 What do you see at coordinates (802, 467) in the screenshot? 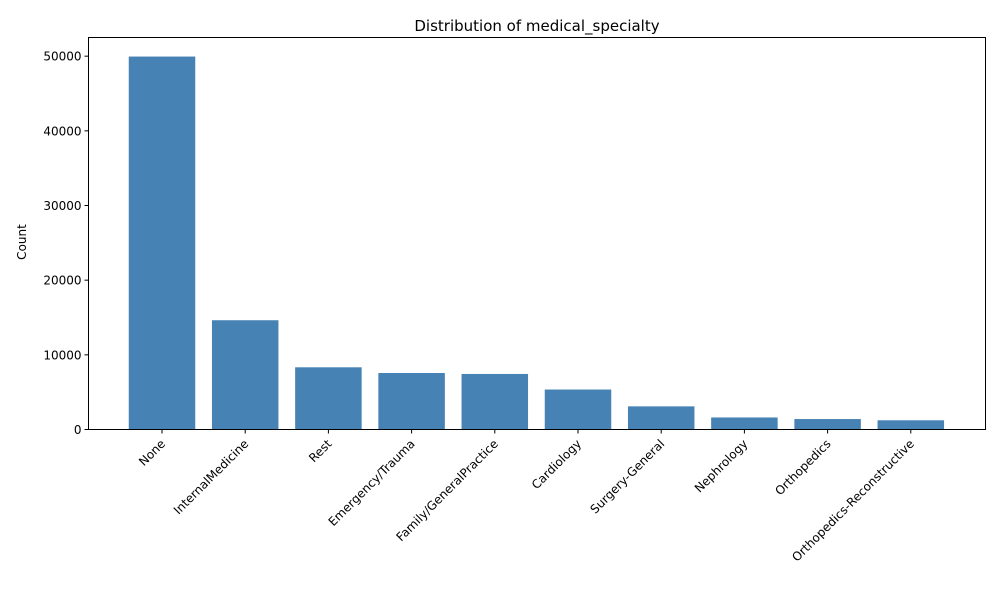
I see `x-tick-label: Orthopedics` at bounding box center [802, 467].